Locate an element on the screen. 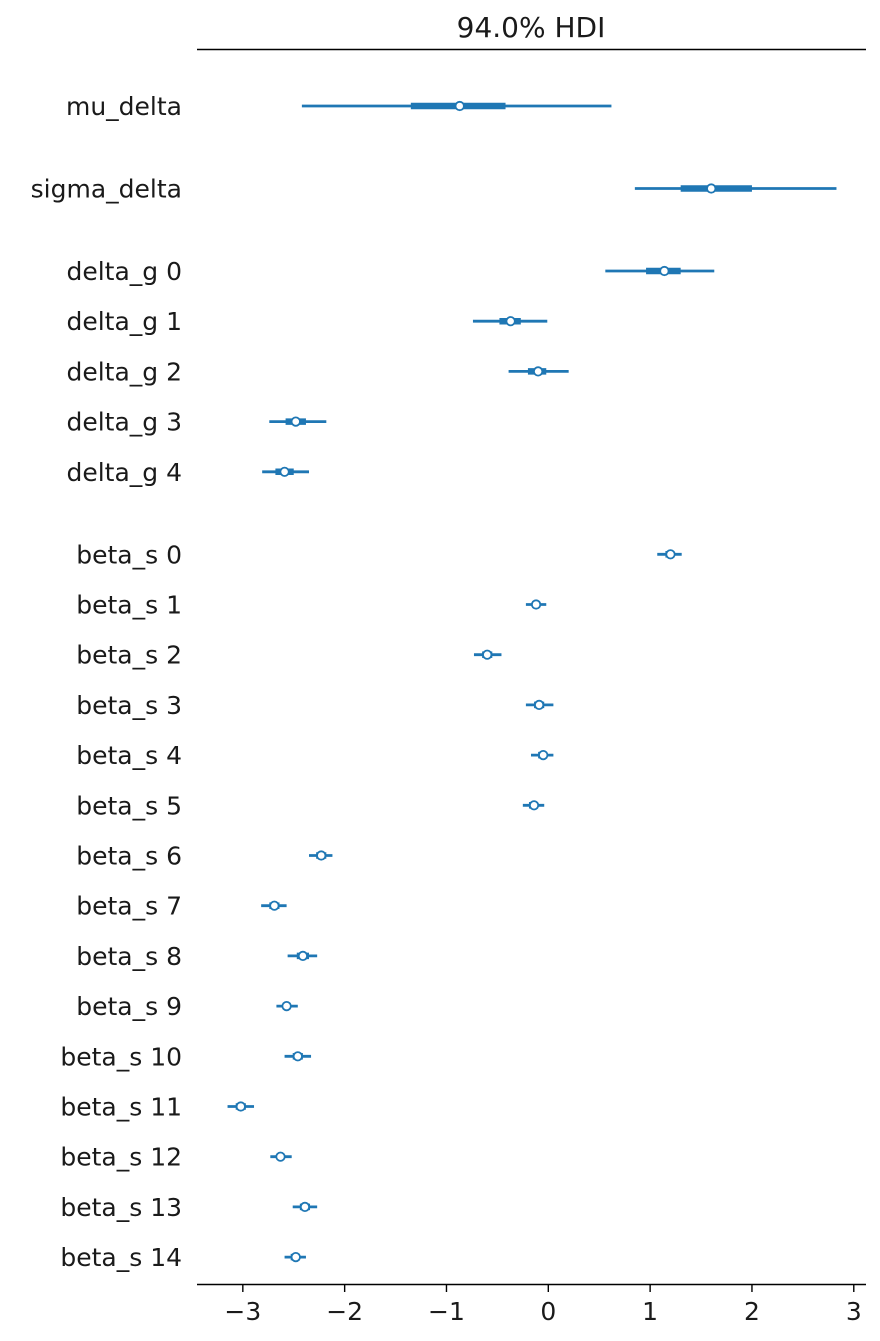 Image resolution: width=880 pixels, height=1341 pixels. param-row: delta_g 4 is located at coordinates (188, 472).